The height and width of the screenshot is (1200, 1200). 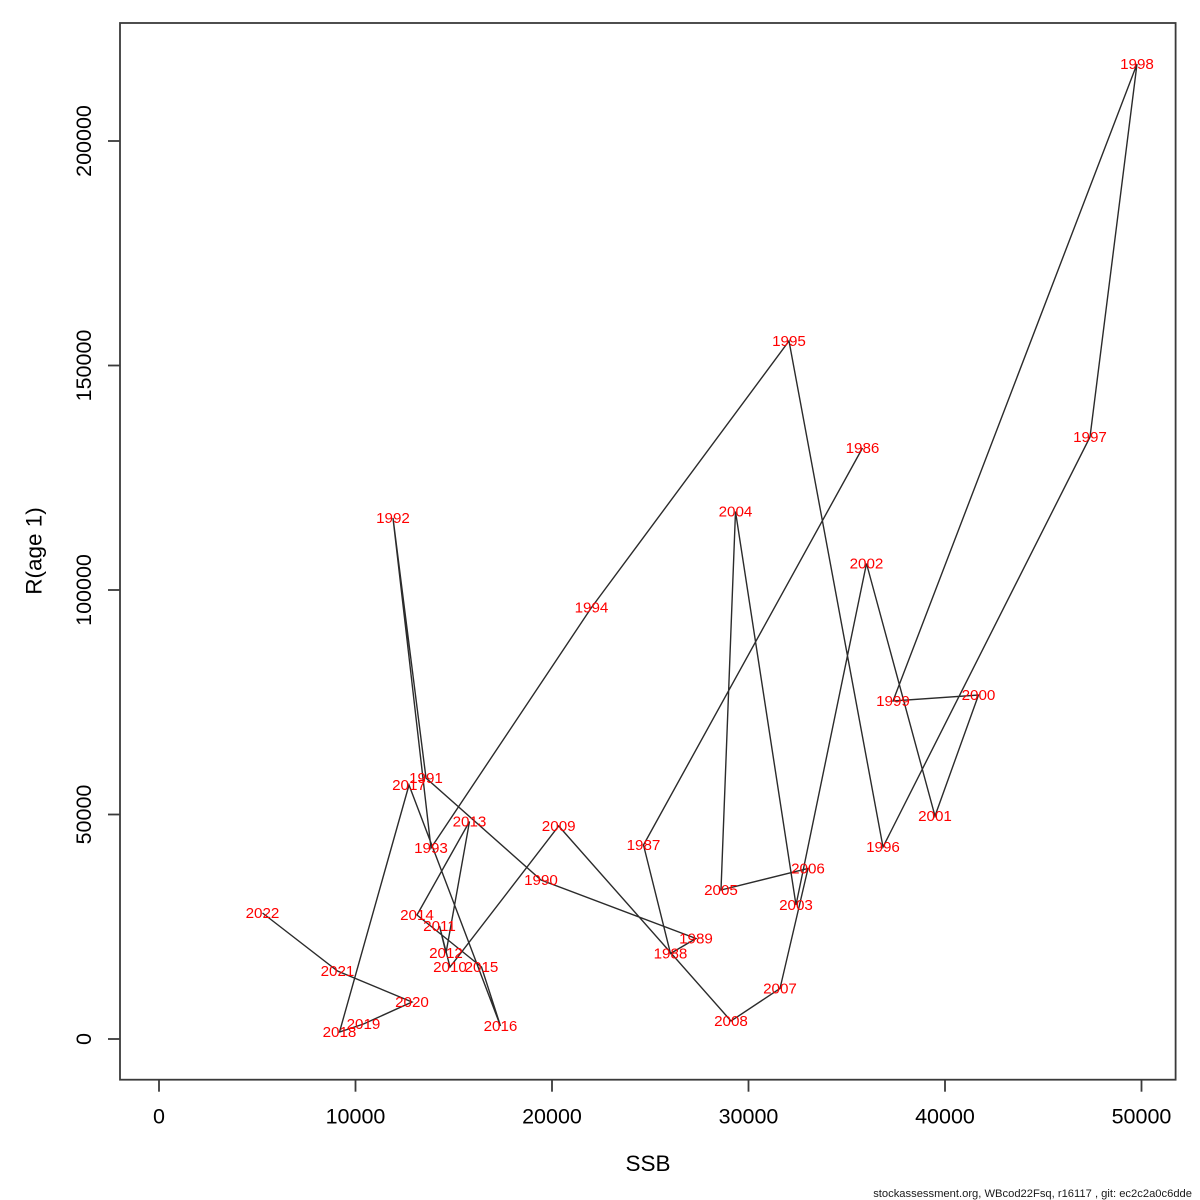 What do you see at coordinates (780, 989) in the screenshot?
I see `svg-text: 2007` at bounding box center [780, 989].